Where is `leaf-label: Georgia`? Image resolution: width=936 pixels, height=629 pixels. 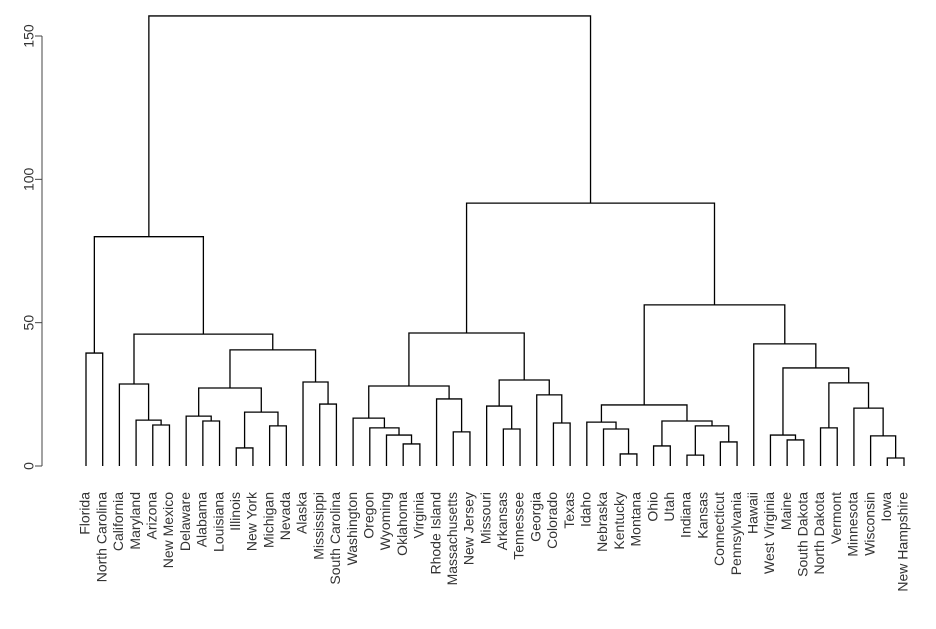
leaf-label: Georgia is located at coordinates (535, 517).